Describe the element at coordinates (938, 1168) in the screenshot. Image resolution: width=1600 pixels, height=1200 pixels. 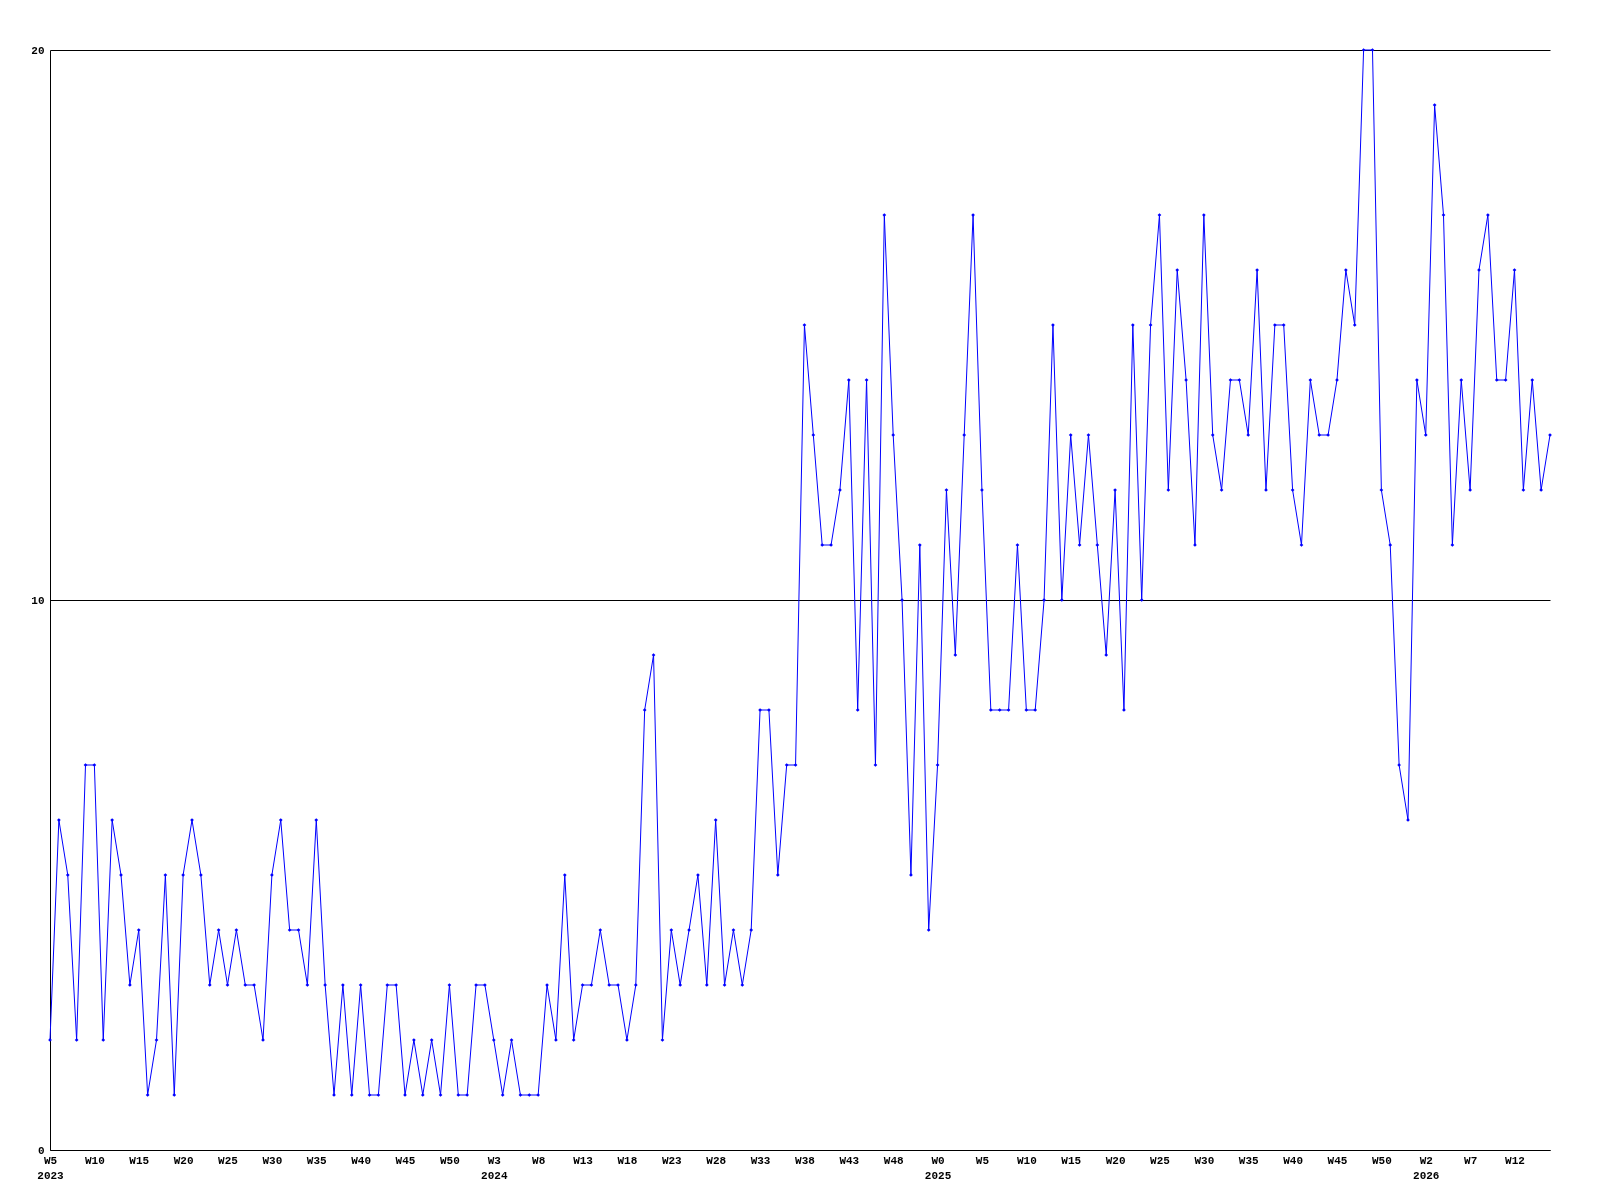
I see `x-tick-label: W0 2025` at that location.